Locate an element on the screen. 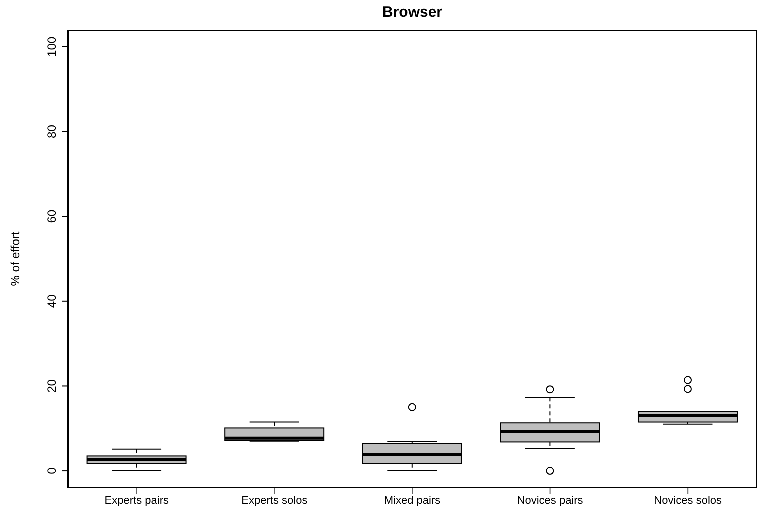 The image size is (763, 523). y-tick-label: 60 is located at coordinates (52, 217).